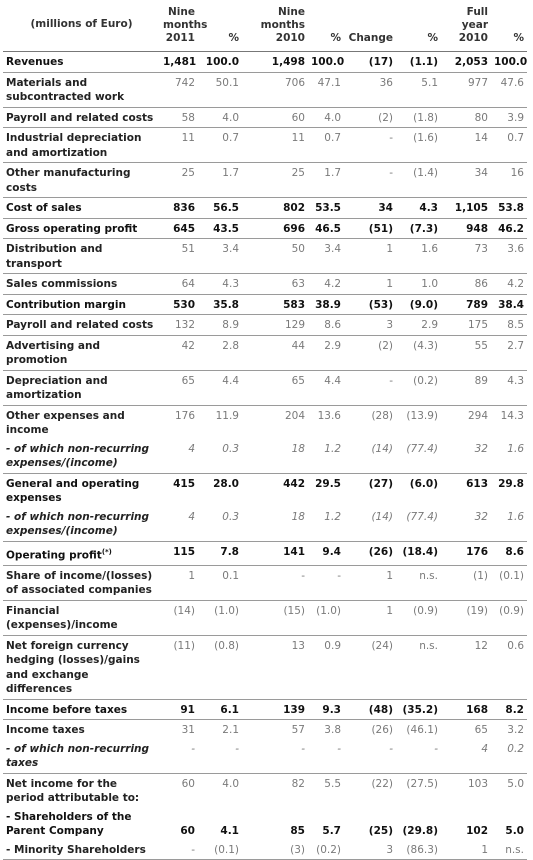 The width and height of the screenshot is (533, 860). What do you see at coordinates (220, 666) in the screenshot?
I see `cell-value: (0.8)` at bounding box center [220, 666].